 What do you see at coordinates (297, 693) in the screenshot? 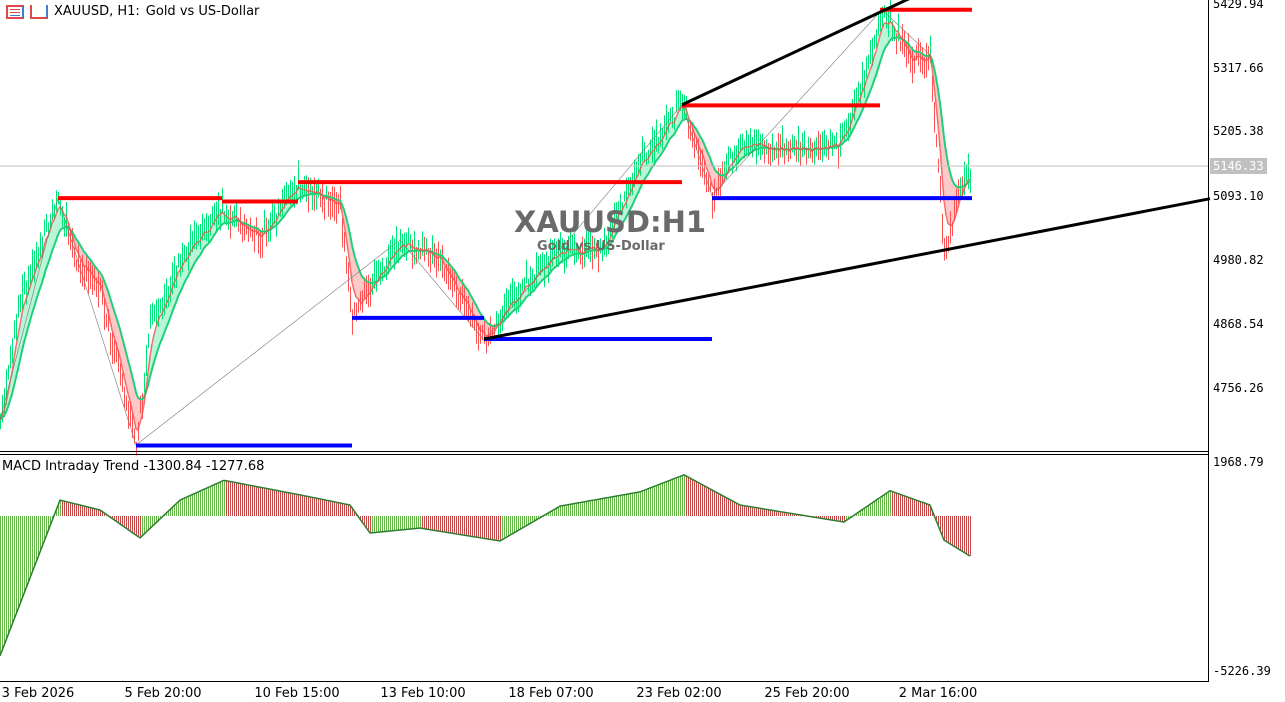
I see `time-tick: 10 Feb 15:00` at bounding box center [297, 693].